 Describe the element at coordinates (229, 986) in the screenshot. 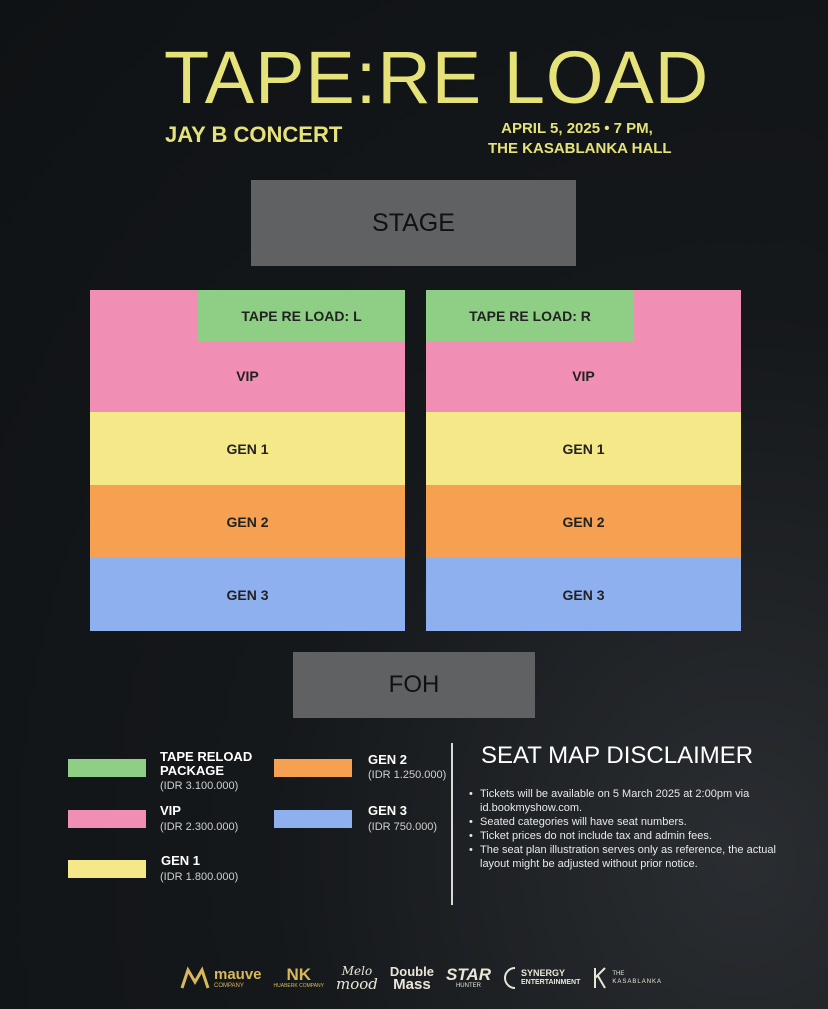

I see `mauve-sub: COMPANY` at that location.